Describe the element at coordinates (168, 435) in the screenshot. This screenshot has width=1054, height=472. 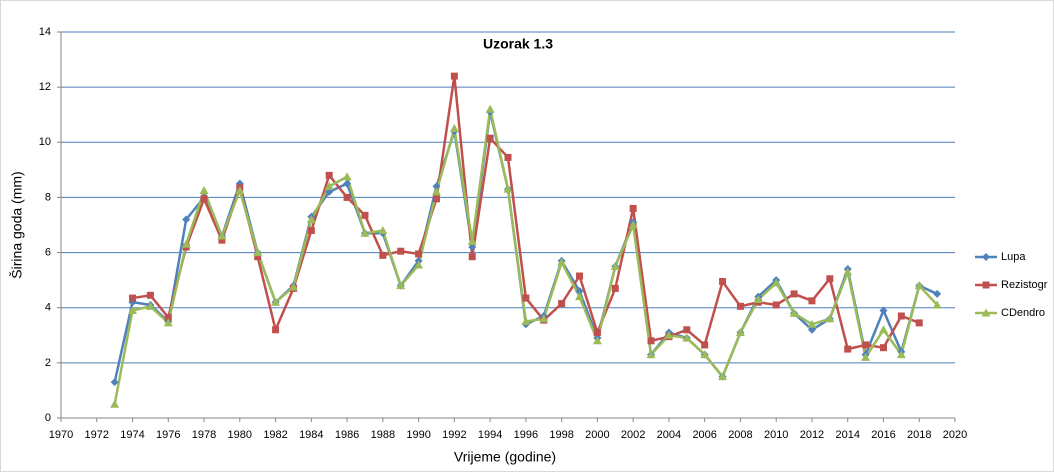
I see `x-tick-label: 1976` at that location.